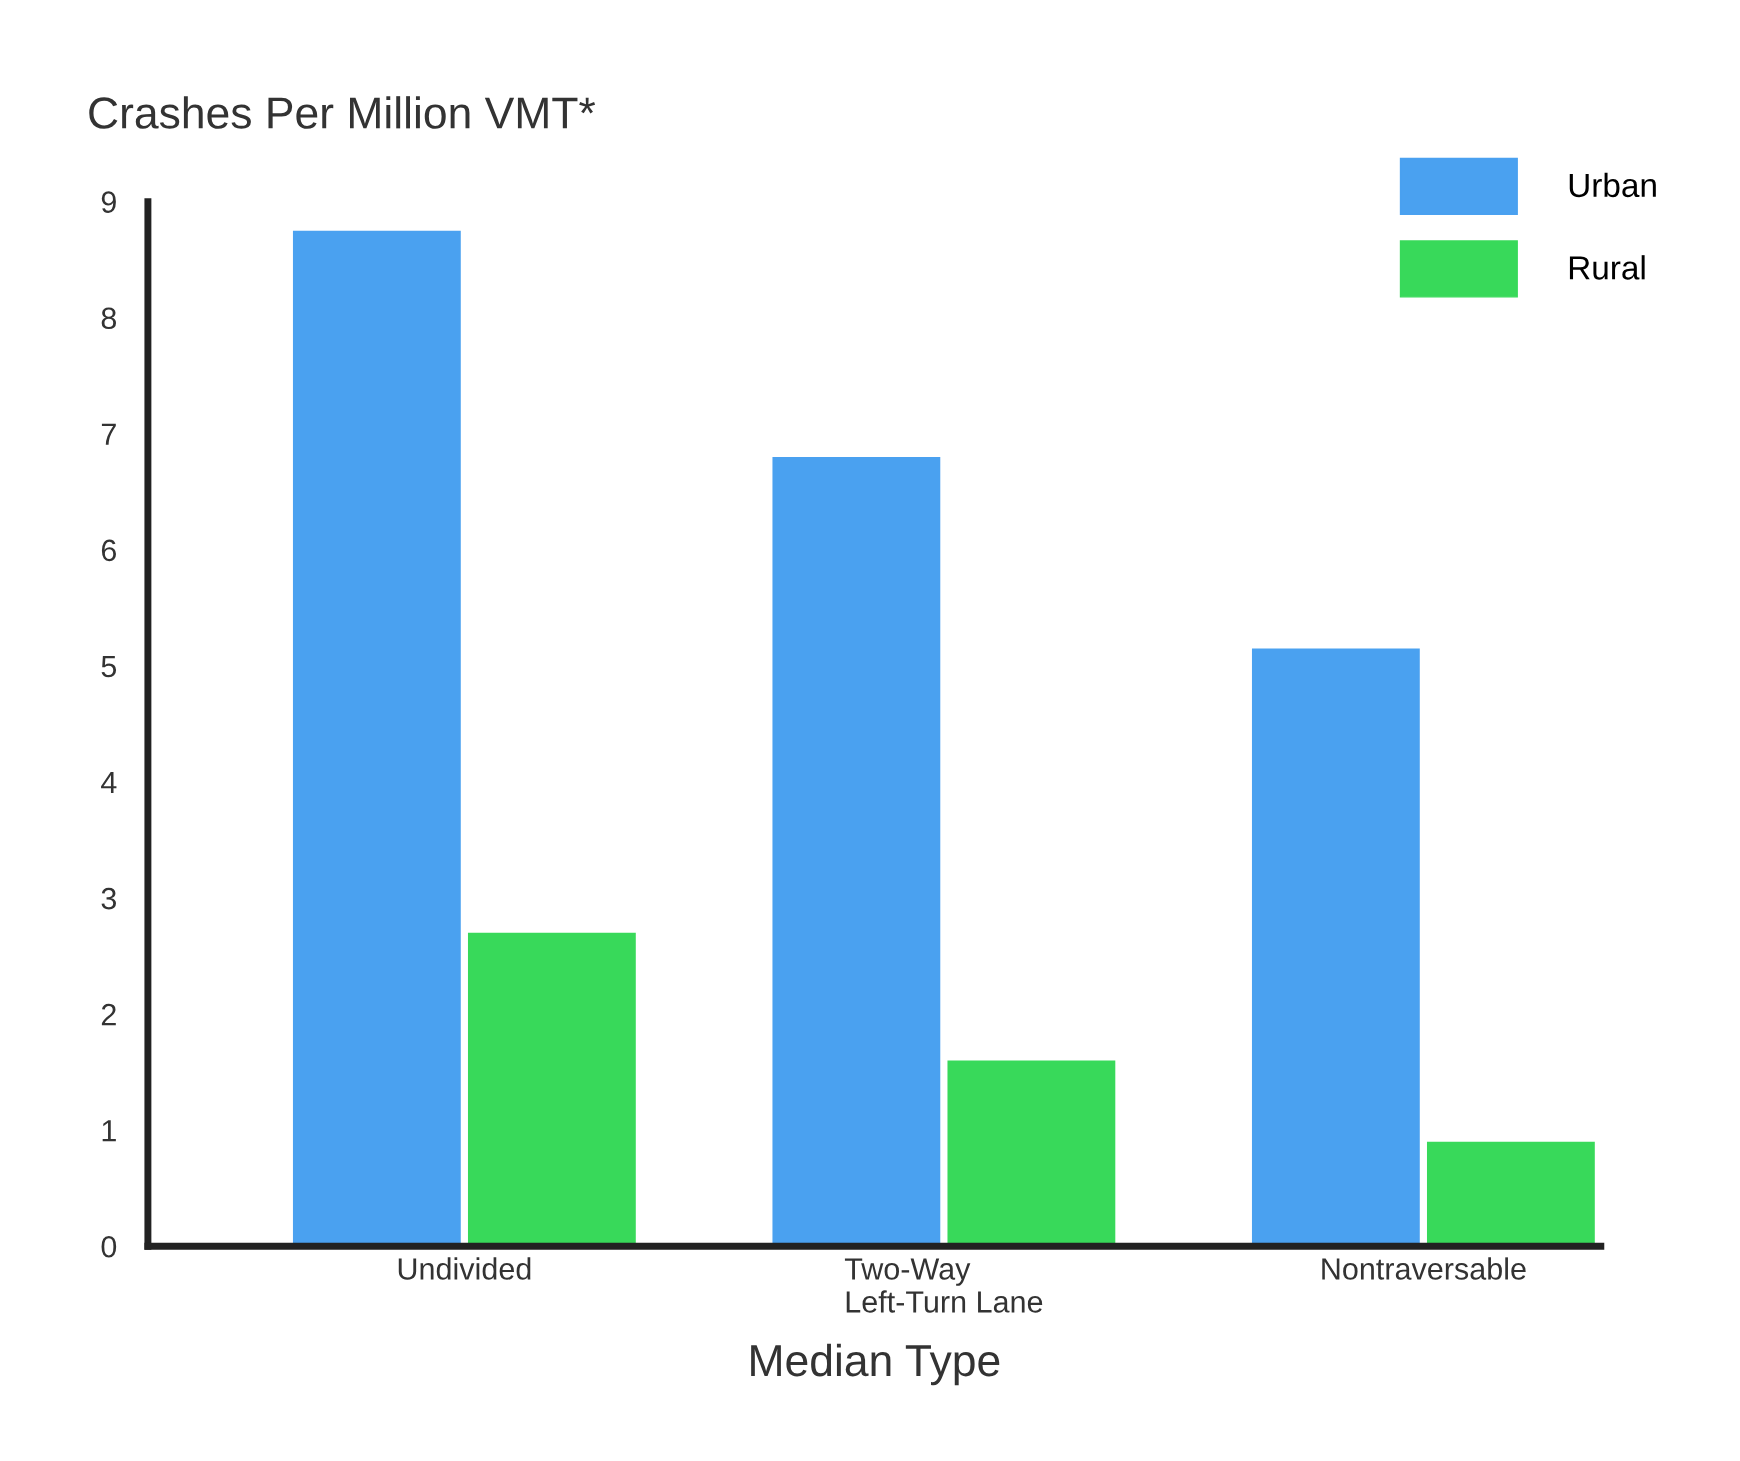 Image resolution: width=1740 pixels, height=1461 pixels. Describe the element at coordinates (109, 318) in the screenshot. I see `y-tick-label: 8` at that location.